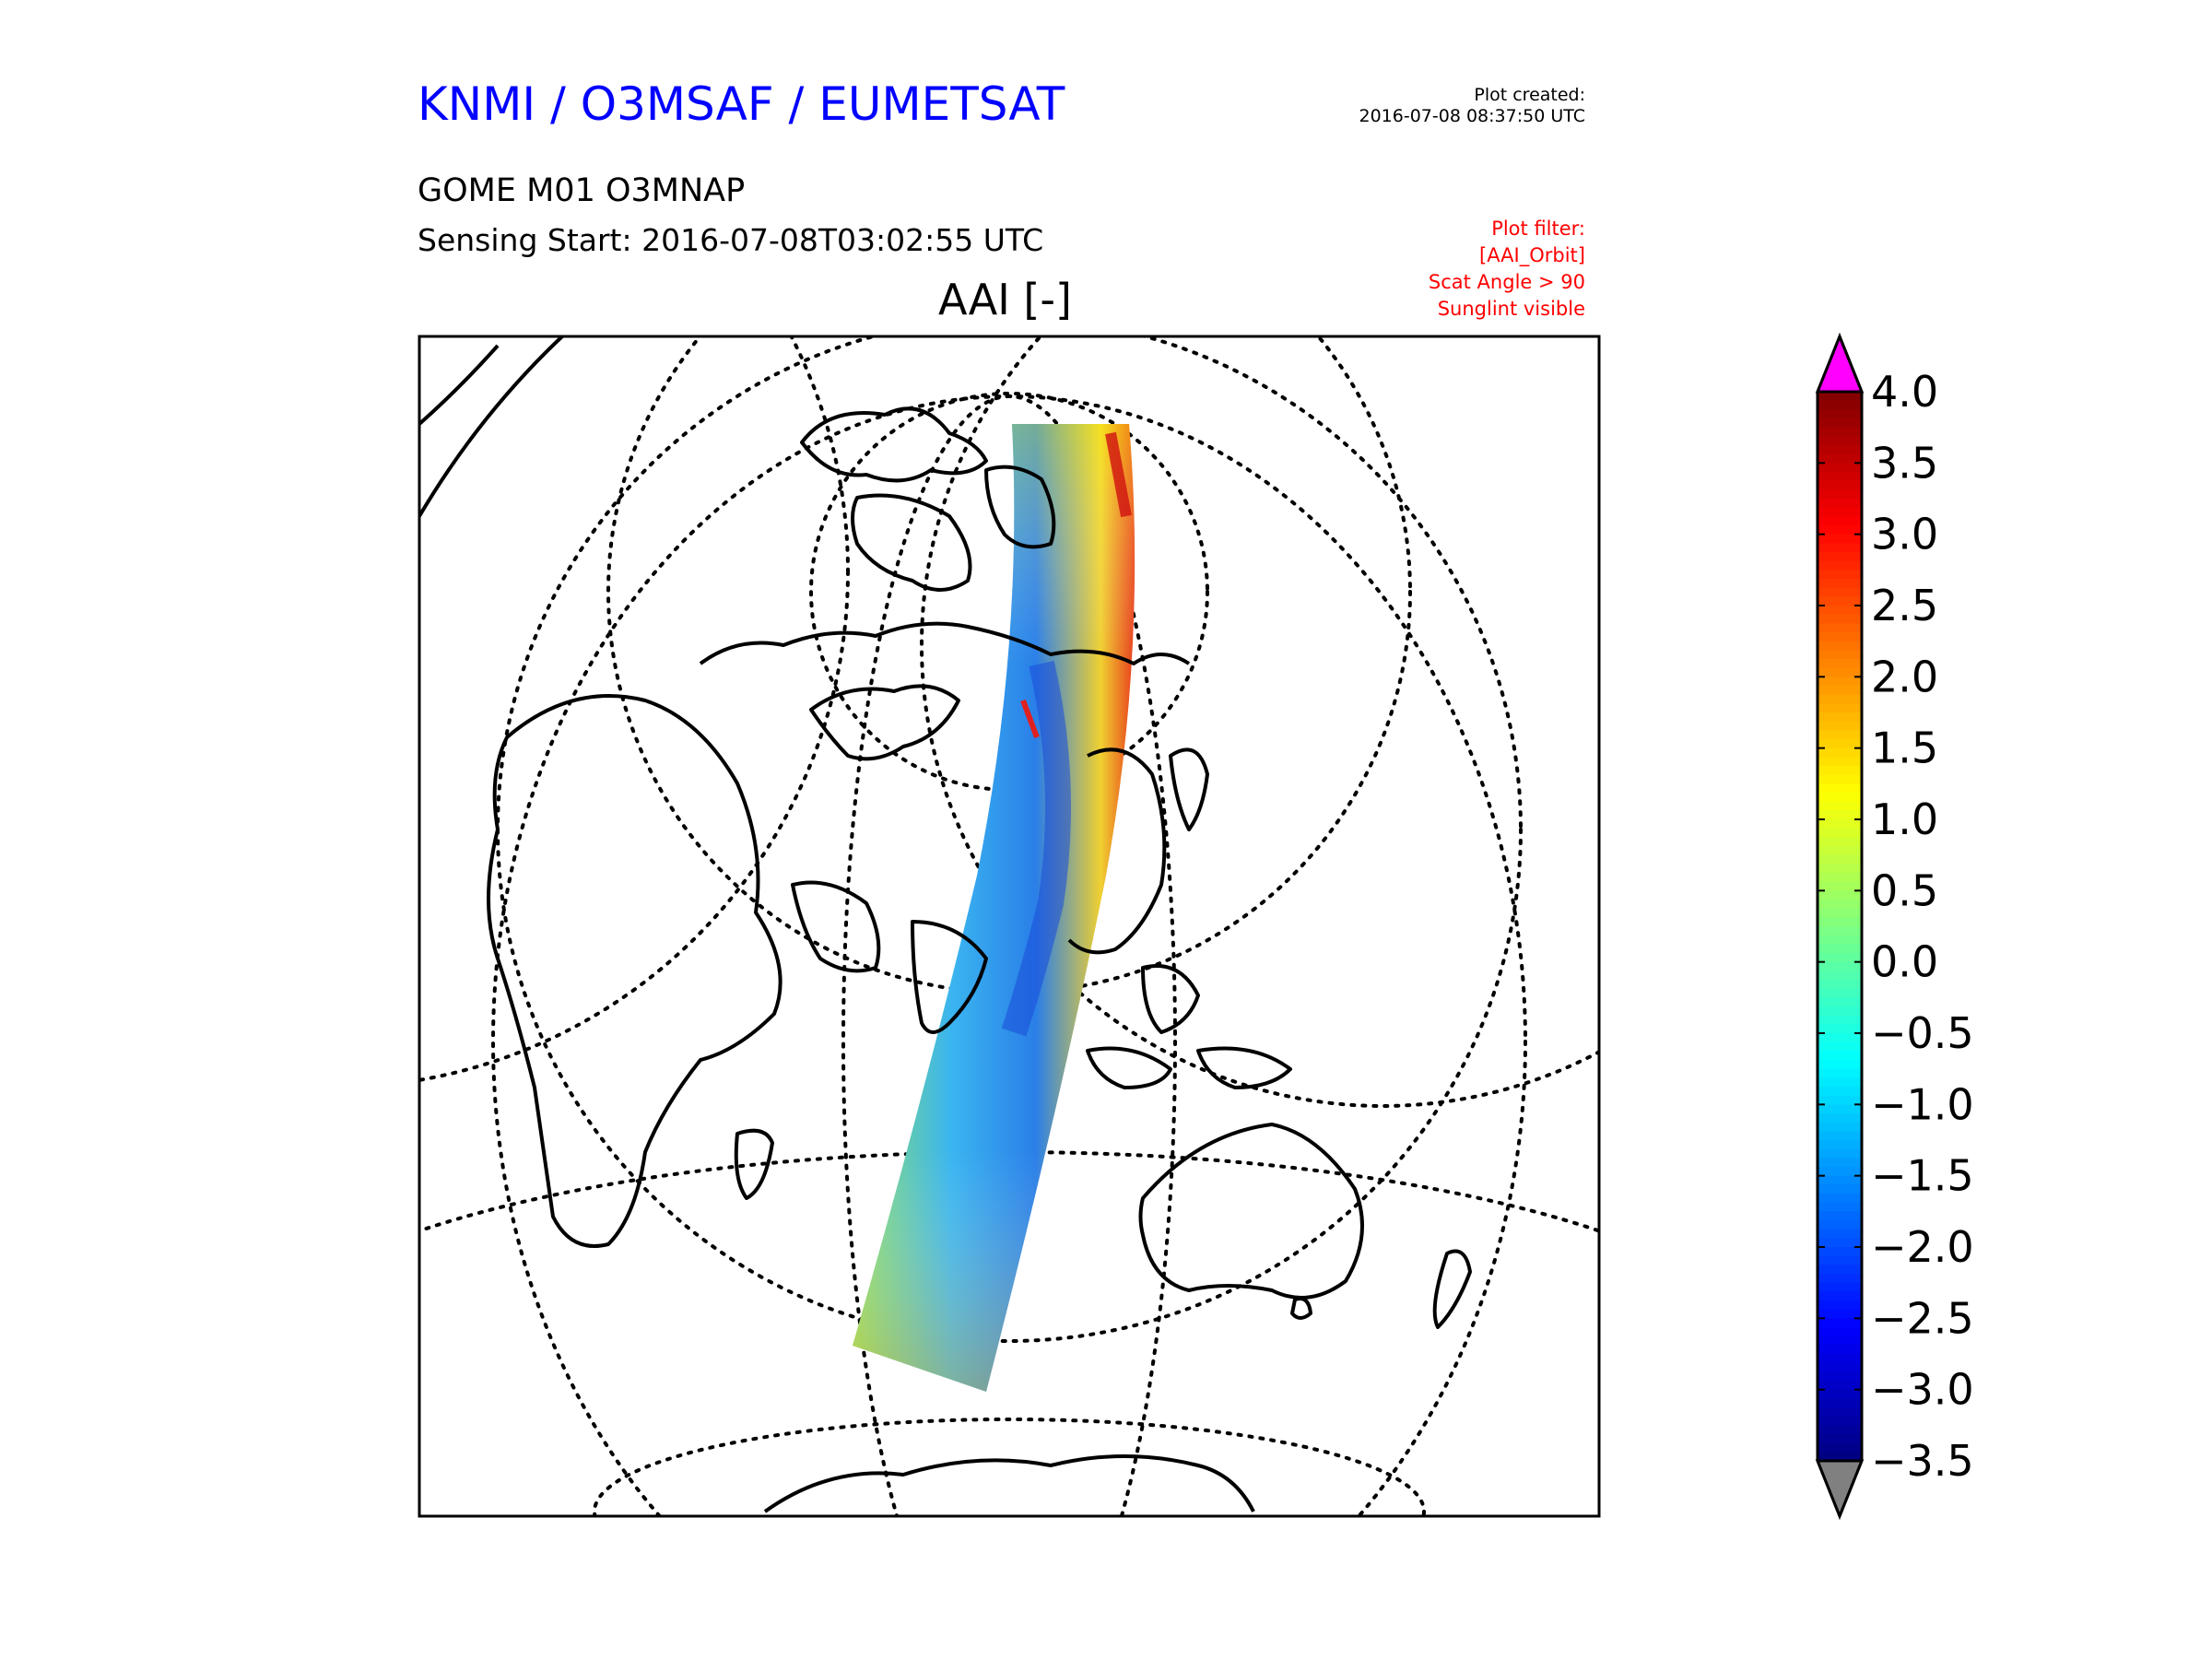  Describe the element at coordinates (1840, 363) in the screenshot. I see `colorbar-over-arrow` at that location.